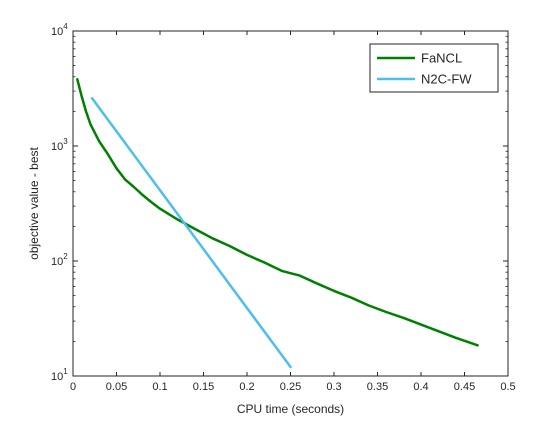 This screenshot has width=560, height=425. Describe the element at coordinates (59, 30) in the screenshot. I see `y-tick-label: 10⁴` at that location.